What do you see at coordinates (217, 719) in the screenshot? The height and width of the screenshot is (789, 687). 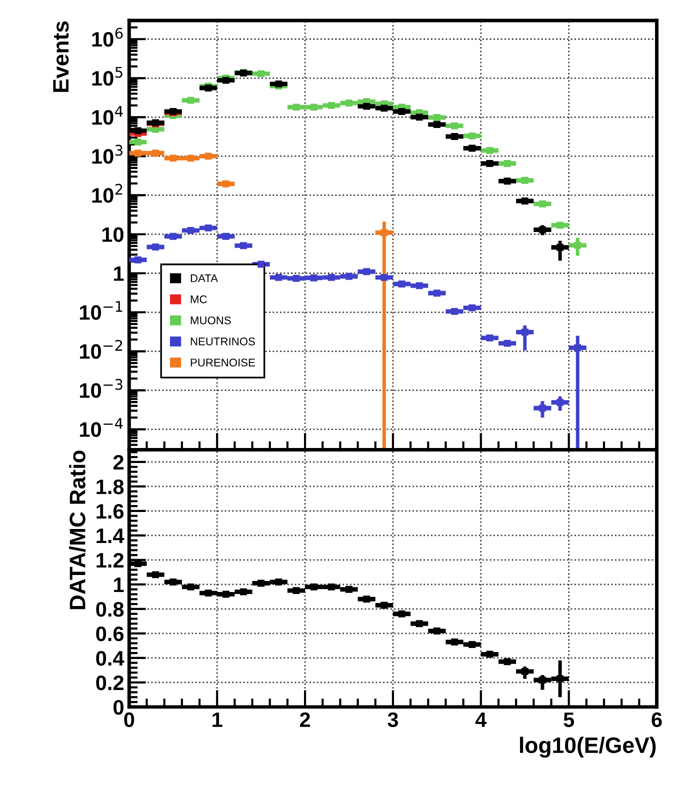 I see `x-tick-label: 1` at bounding box center [217, 719].